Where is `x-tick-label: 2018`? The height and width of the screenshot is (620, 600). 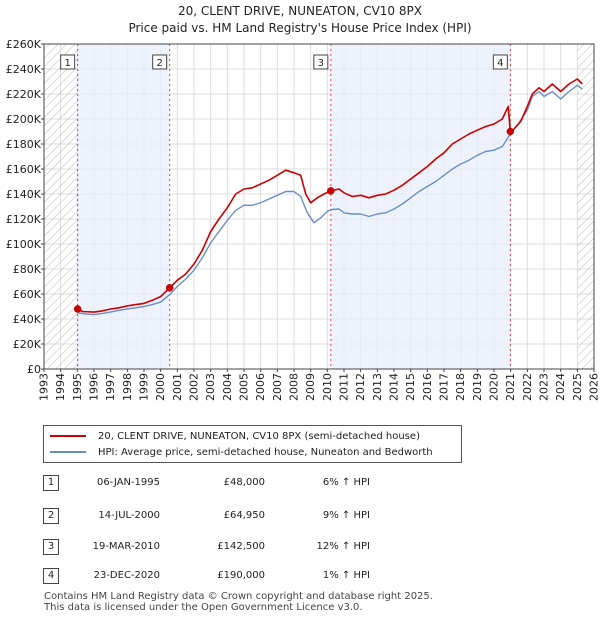 x-tick-label: 2018 is located at coordinates (460, 387).